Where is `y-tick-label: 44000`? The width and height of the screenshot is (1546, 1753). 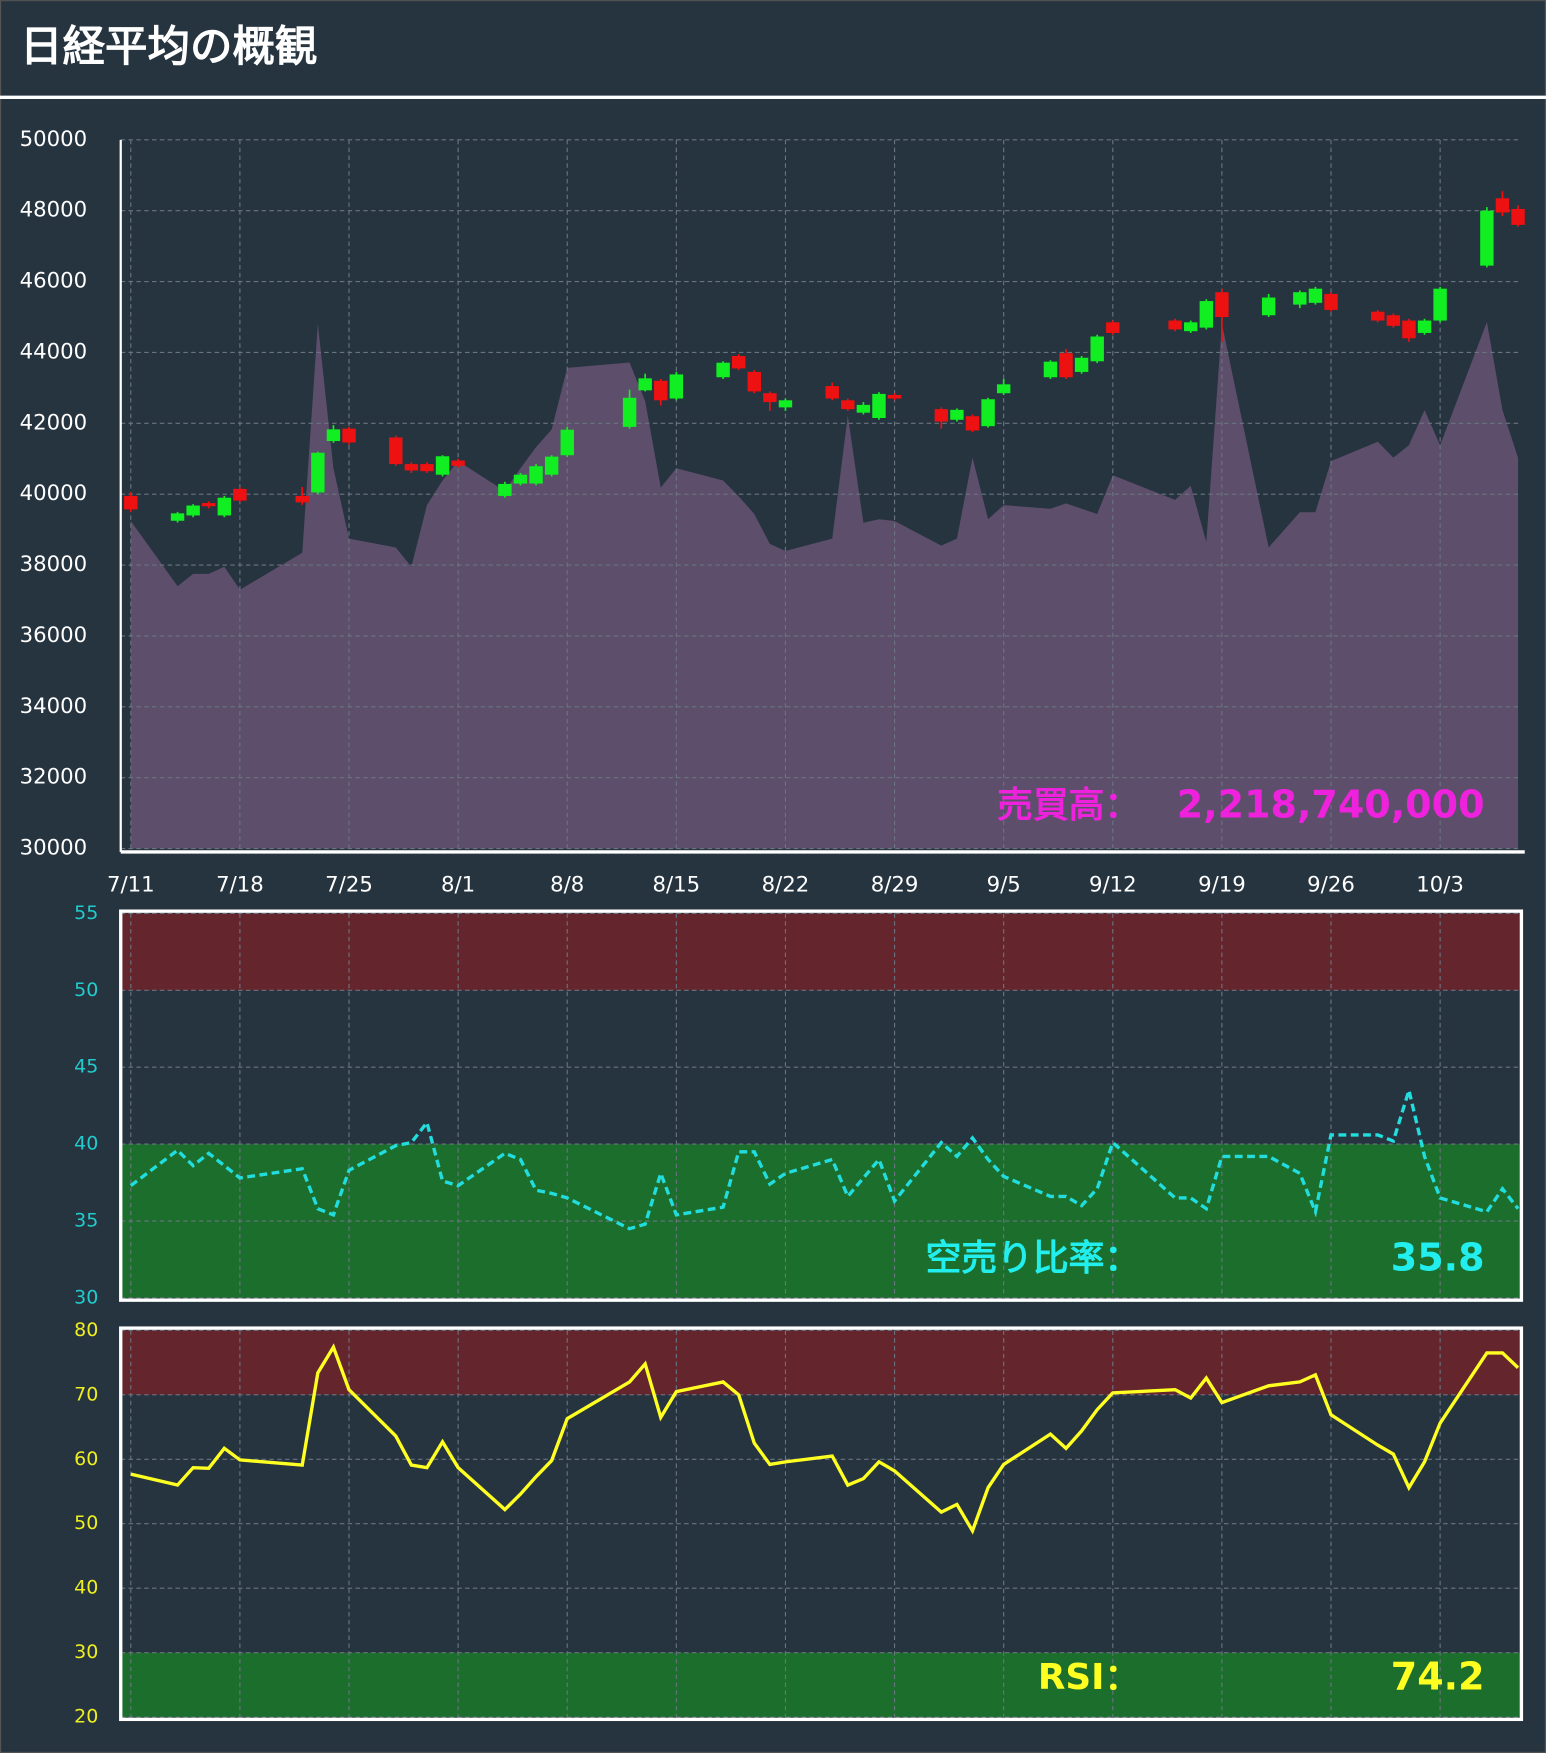
y-tick-label: 44000 is located at coordinates (54, 351).